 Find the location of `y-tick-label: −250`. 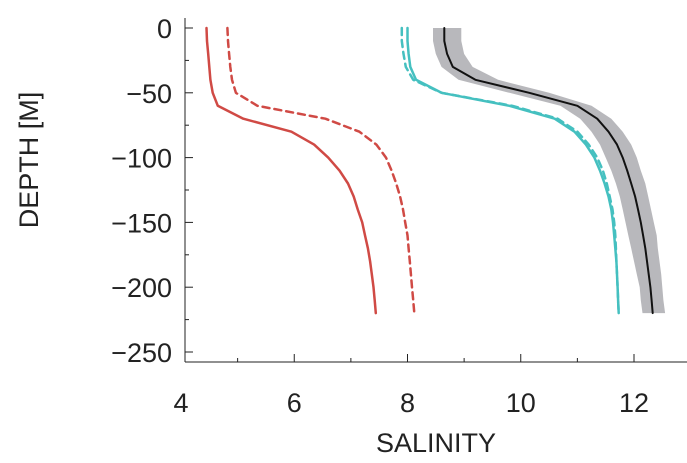

y-tick-label: −250 is located at coordinates (141, 353).